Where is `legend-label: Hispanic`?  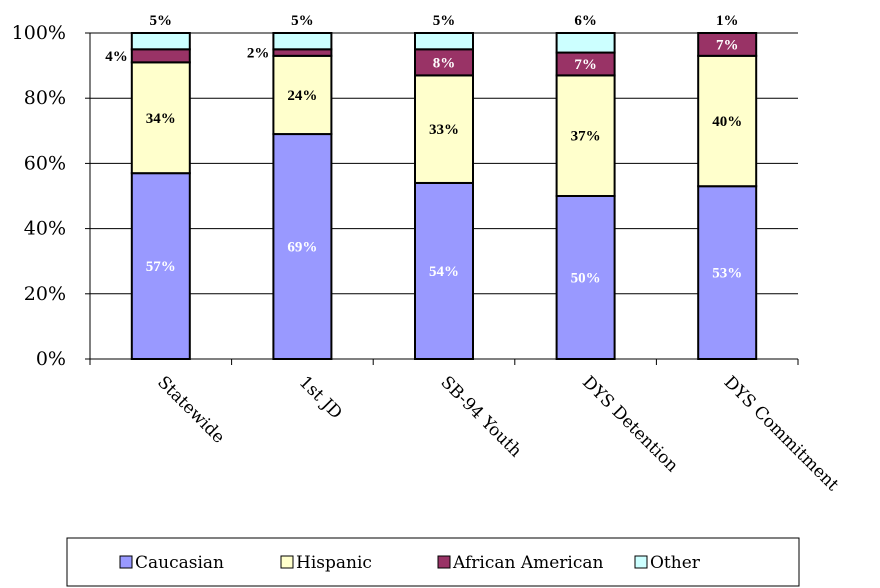
legend-label: Hispanic is located at coordinates (334, 563).